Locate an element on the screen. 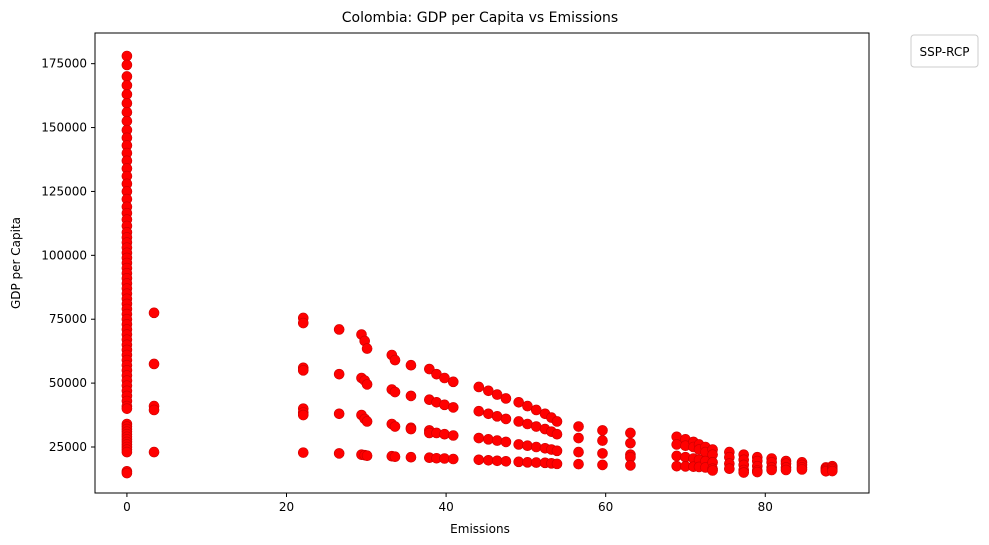 This screenshot has width=989, height=545. x-axis-label: Emissions is located at coordinates (480, 529).